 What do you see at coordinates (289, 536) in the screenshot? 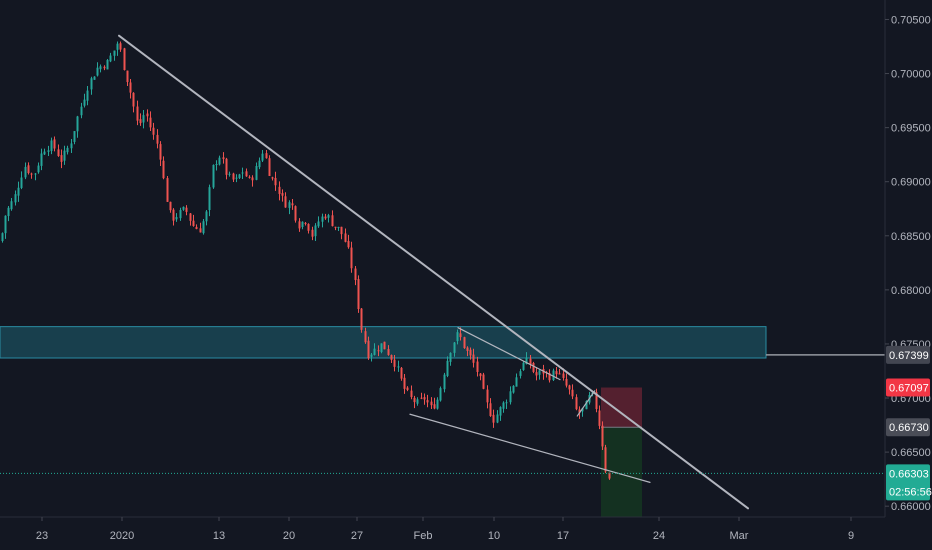
I see `time-tick-label: 20` at bounding box center [289, 536].